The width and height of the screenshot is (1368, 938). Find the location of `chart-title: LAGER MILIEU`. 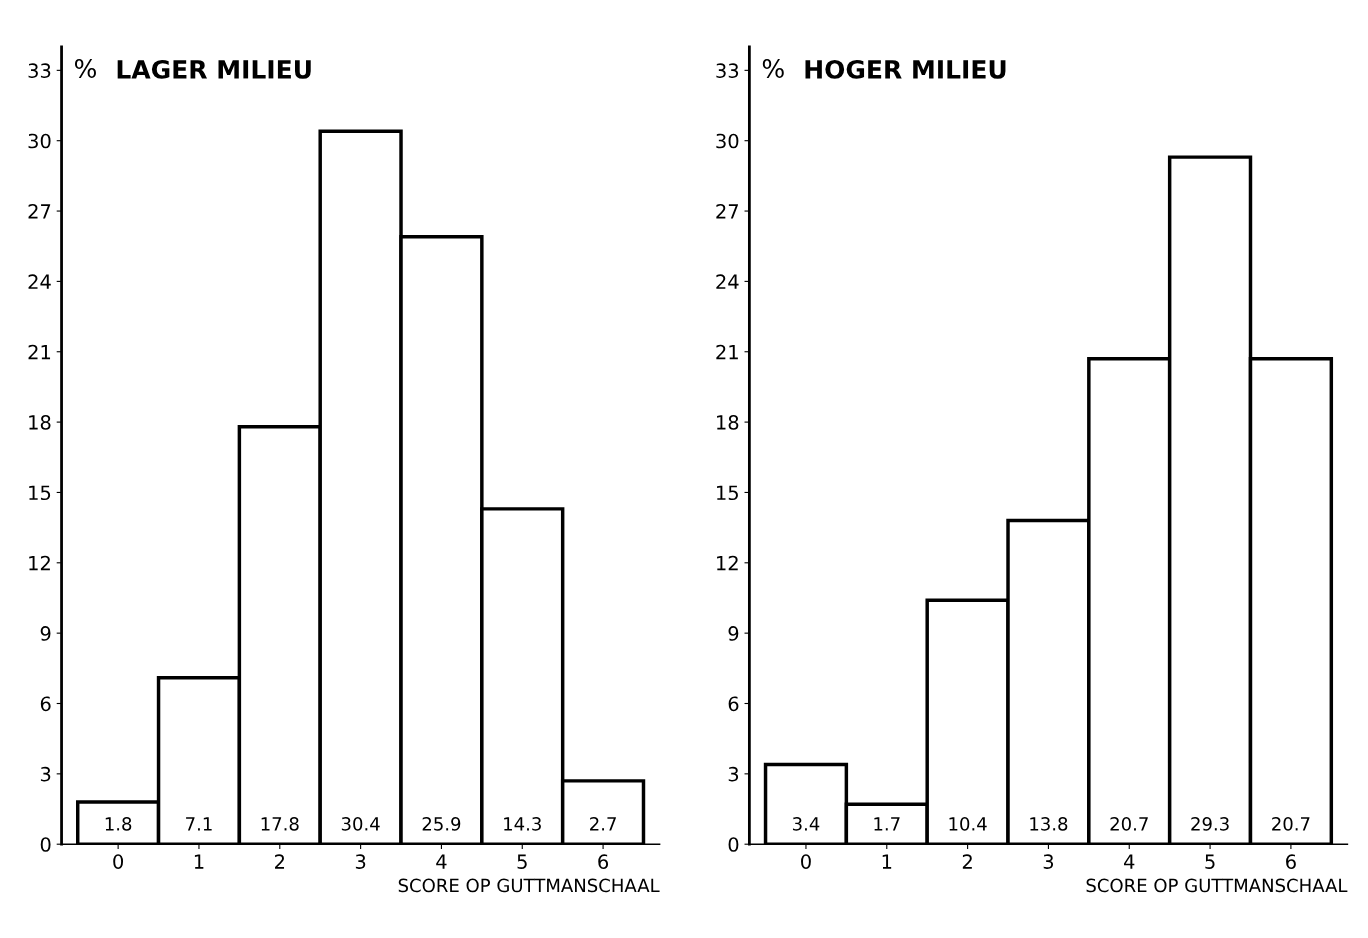

chart-title: LAGER MILIEU is located at coordinates (214, 69).